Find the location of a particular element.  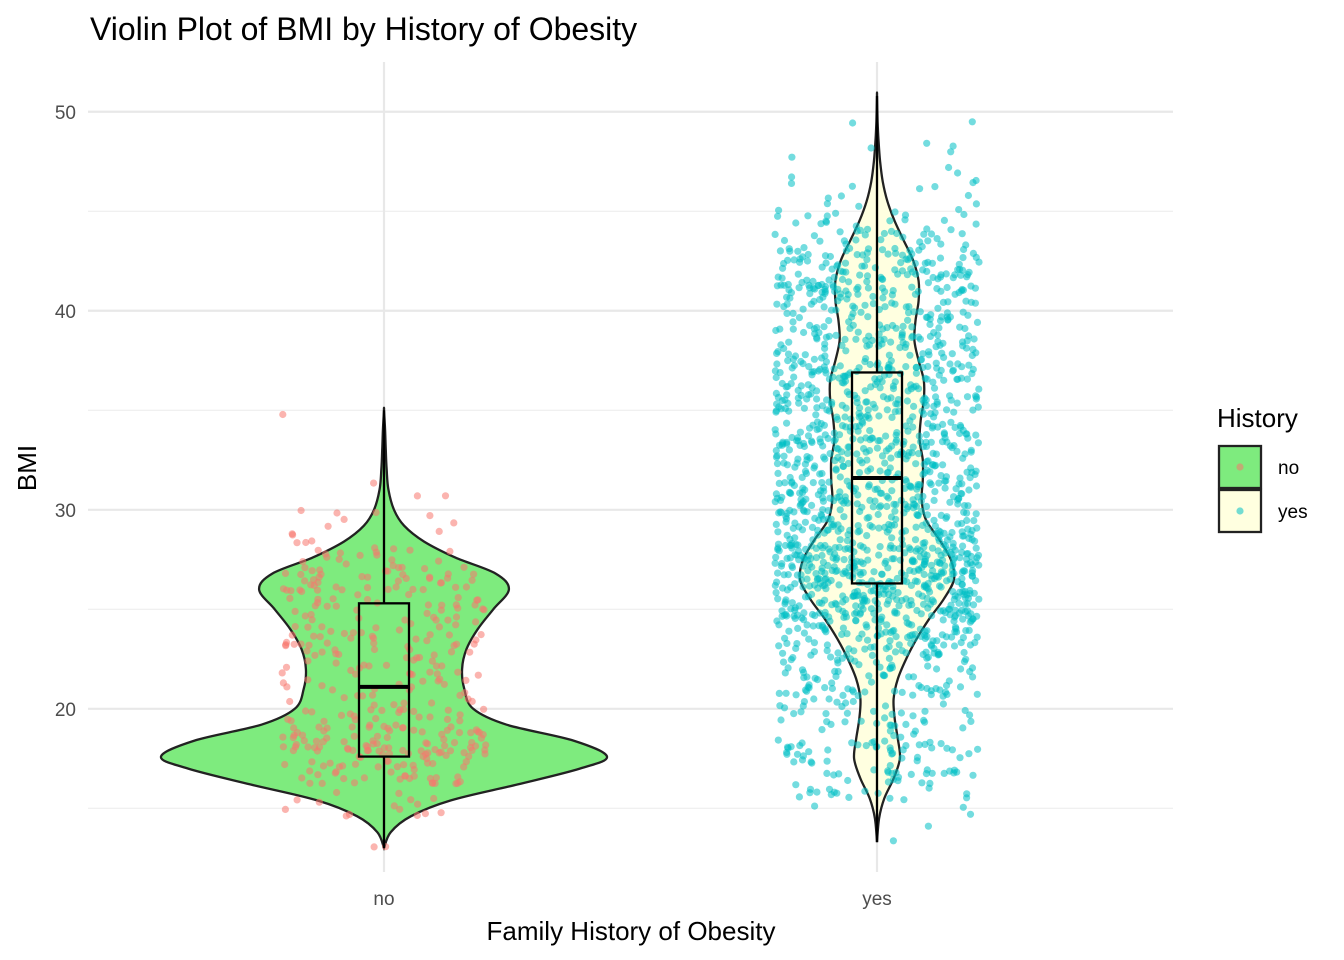

legend-point-yes is located at coordinates (1240, 511).